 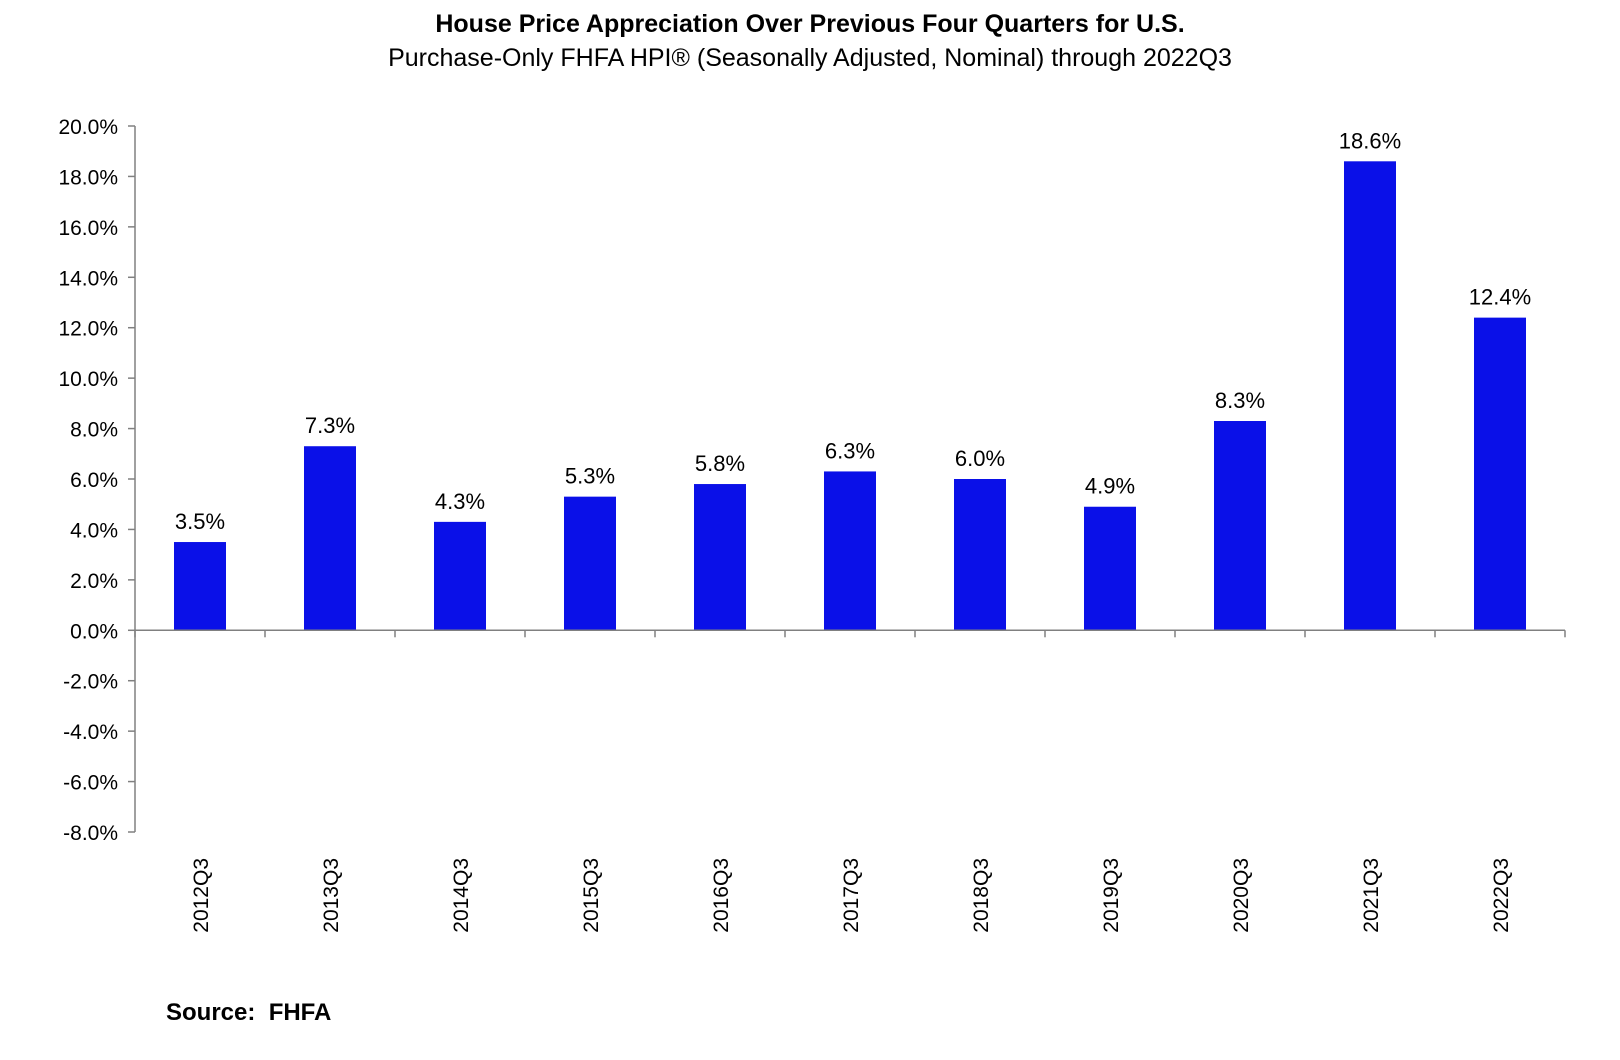 I want to click on x-tick-label: 2015Q3, so click(x=591, y=895).